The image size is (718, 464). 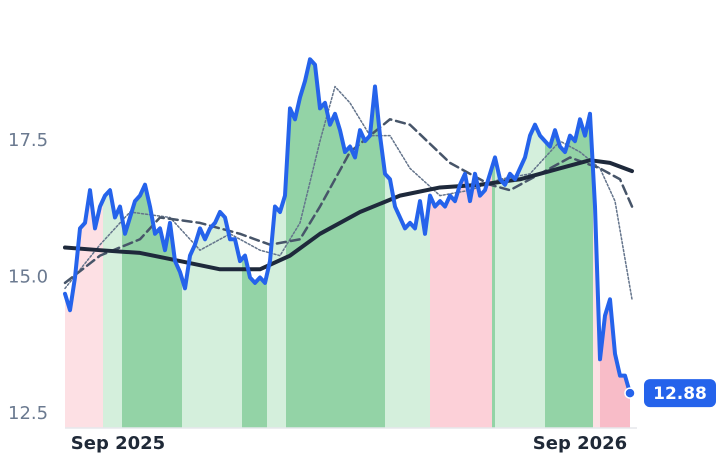 I want to click on y-tick-label: 17.5, so click(x=28, y=140).